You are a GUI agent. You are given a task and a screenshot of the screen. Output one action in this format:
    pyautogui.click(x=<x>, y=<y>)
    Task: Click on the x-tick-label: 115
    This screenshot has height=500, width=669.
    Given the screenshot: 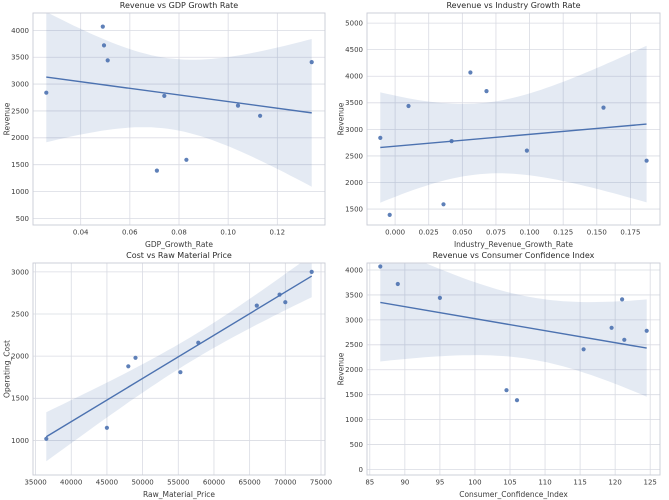 What is the action you would take?
    pyautogui.click(x=579, y=483)
    